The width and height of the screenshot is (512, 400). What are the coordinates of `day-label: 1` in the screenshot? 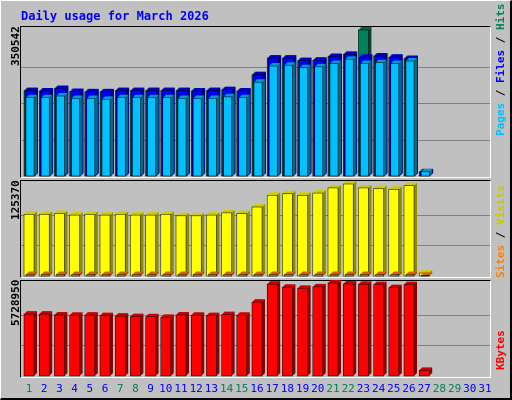 It's located at (29, 388).